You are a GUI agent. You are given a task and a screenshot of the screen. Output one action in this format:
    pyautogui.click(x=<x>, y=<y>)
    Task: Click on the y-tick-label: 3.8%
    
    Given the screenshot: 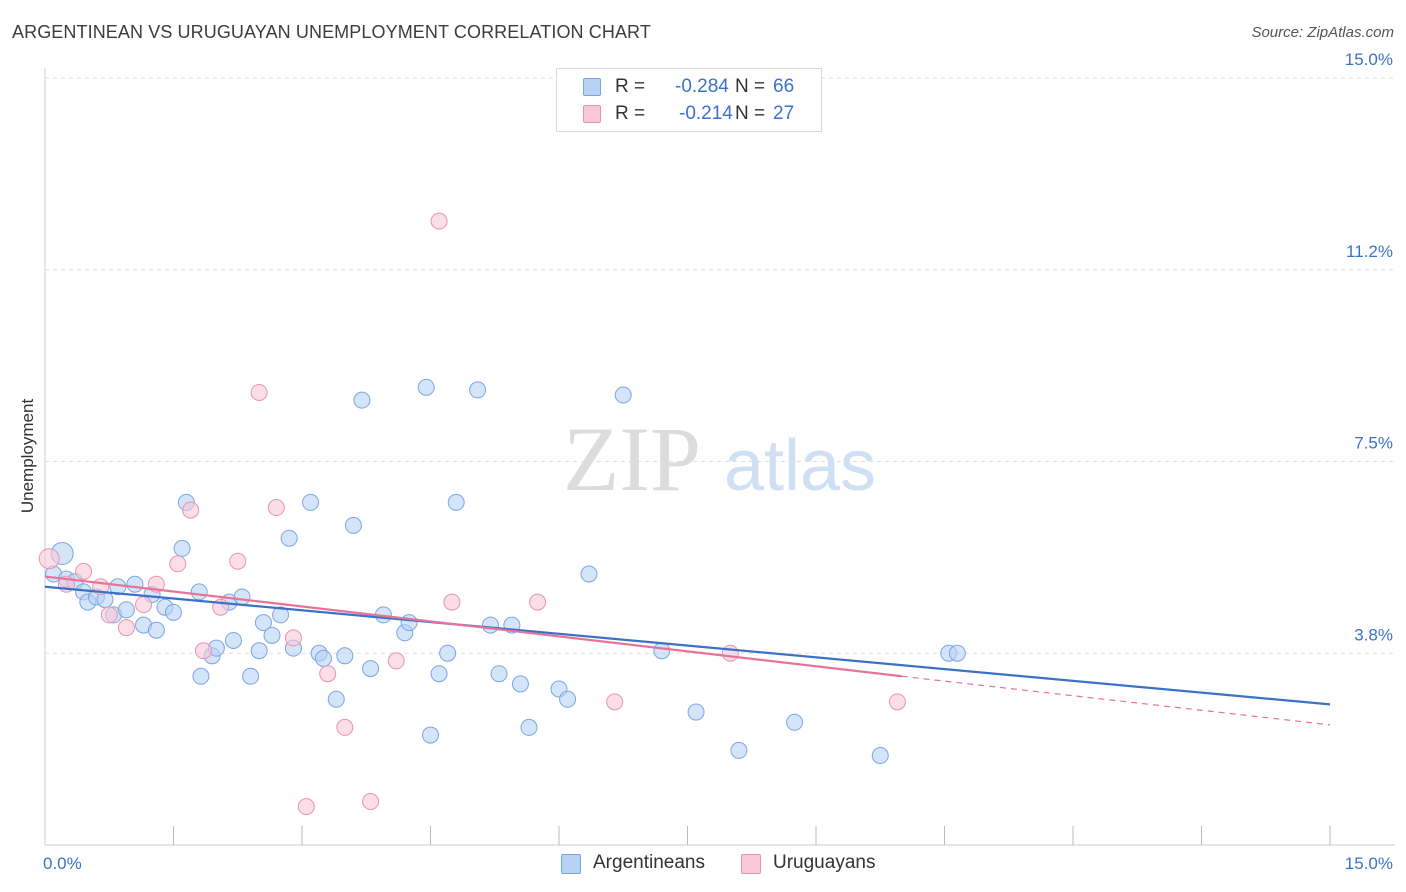 What is the action you would take?
    pyautogui.click(x=1373, y=634)
    